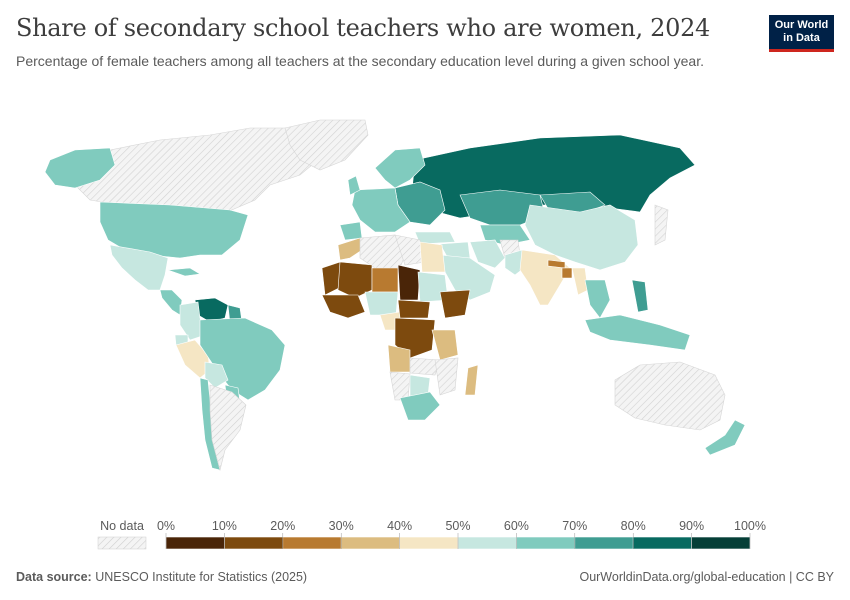  I want to click on region-dr-congo, so click(415, 338).